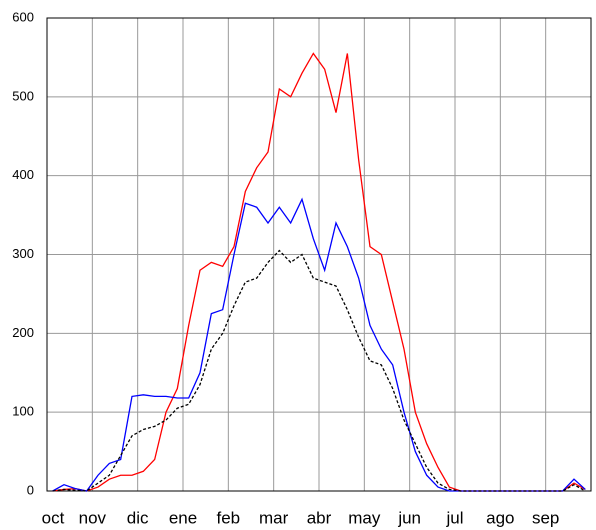  What do you see at coordinates (53, 517) in the screenshot?
I see `x-tick-label: oct` at bounding box center [53, 517].